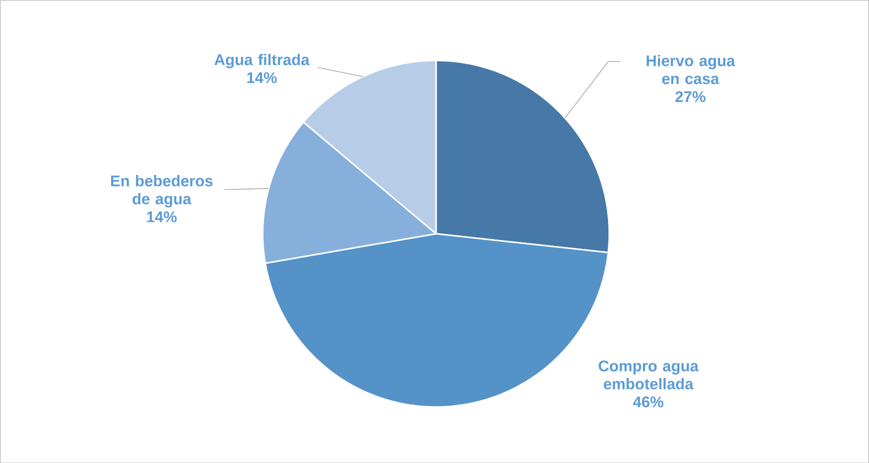  Describe the element at coordinates (162, 191) in the screenshot. I see `slice-label: En bebederos de agua` at that location.